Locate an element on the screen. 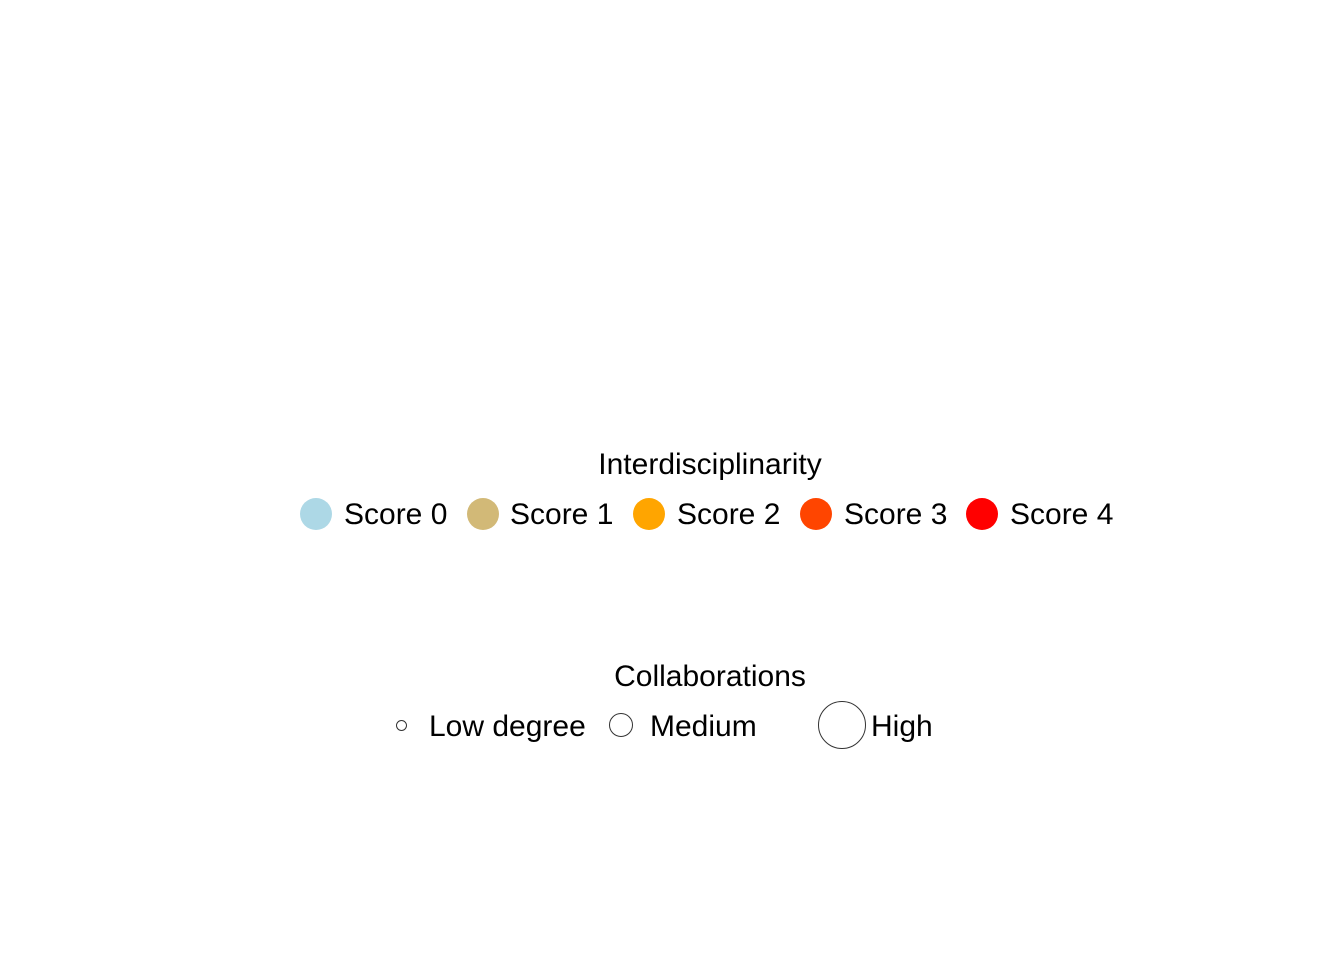 This screenshot has height=960, width=1344. legend-label-score-4: Score 4 is located at coordinates (1062, 514).